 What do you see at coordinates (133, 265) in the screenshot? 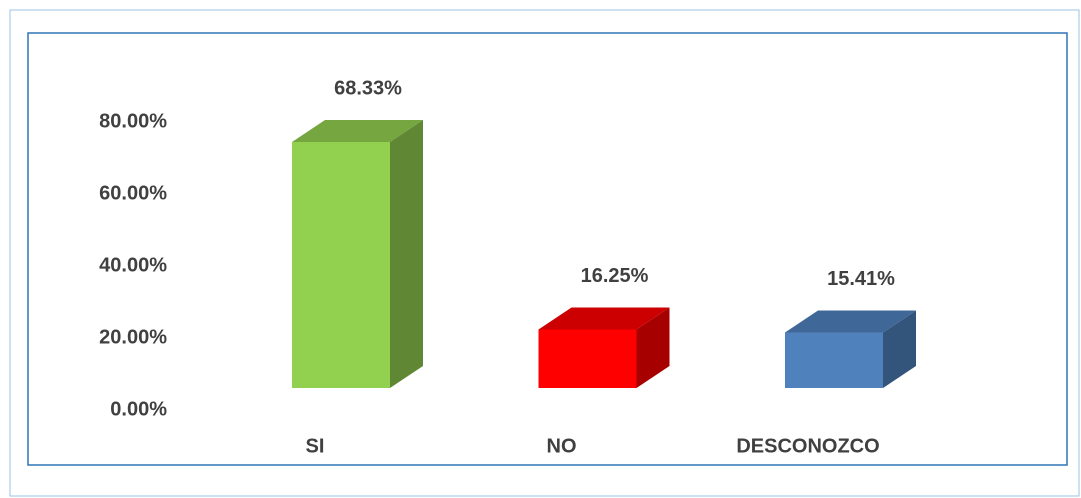
I see `y-tick-label: 40.00%` at bounding box center [133, 265].